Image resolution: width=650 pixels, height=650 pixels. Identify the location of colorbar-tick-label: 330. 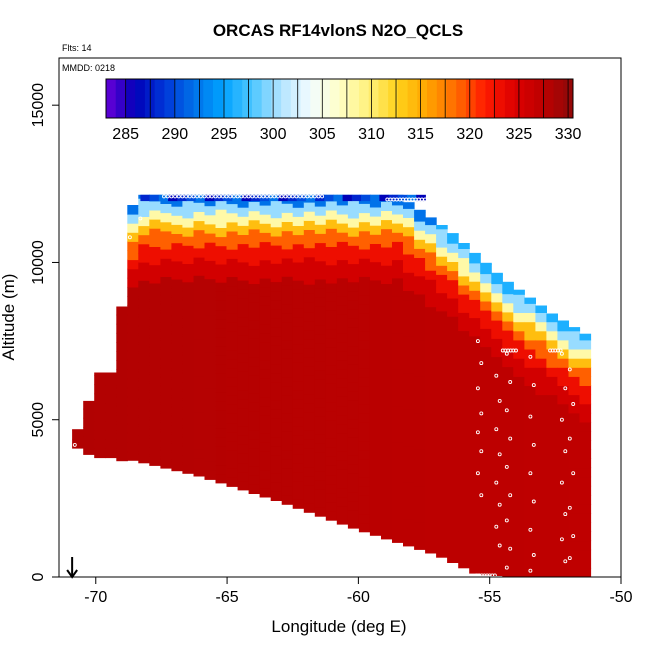
(568, 134).